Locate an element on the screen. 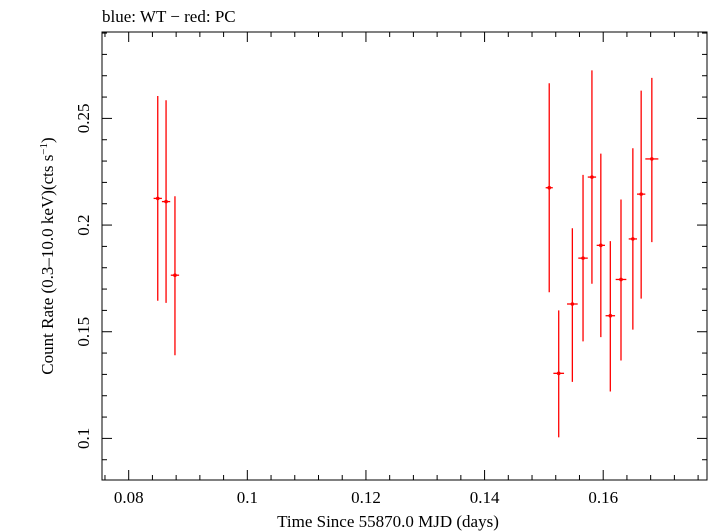 The image size is (709, 532). y-tick-label: 0.15 is located at coordinates (83, 332).